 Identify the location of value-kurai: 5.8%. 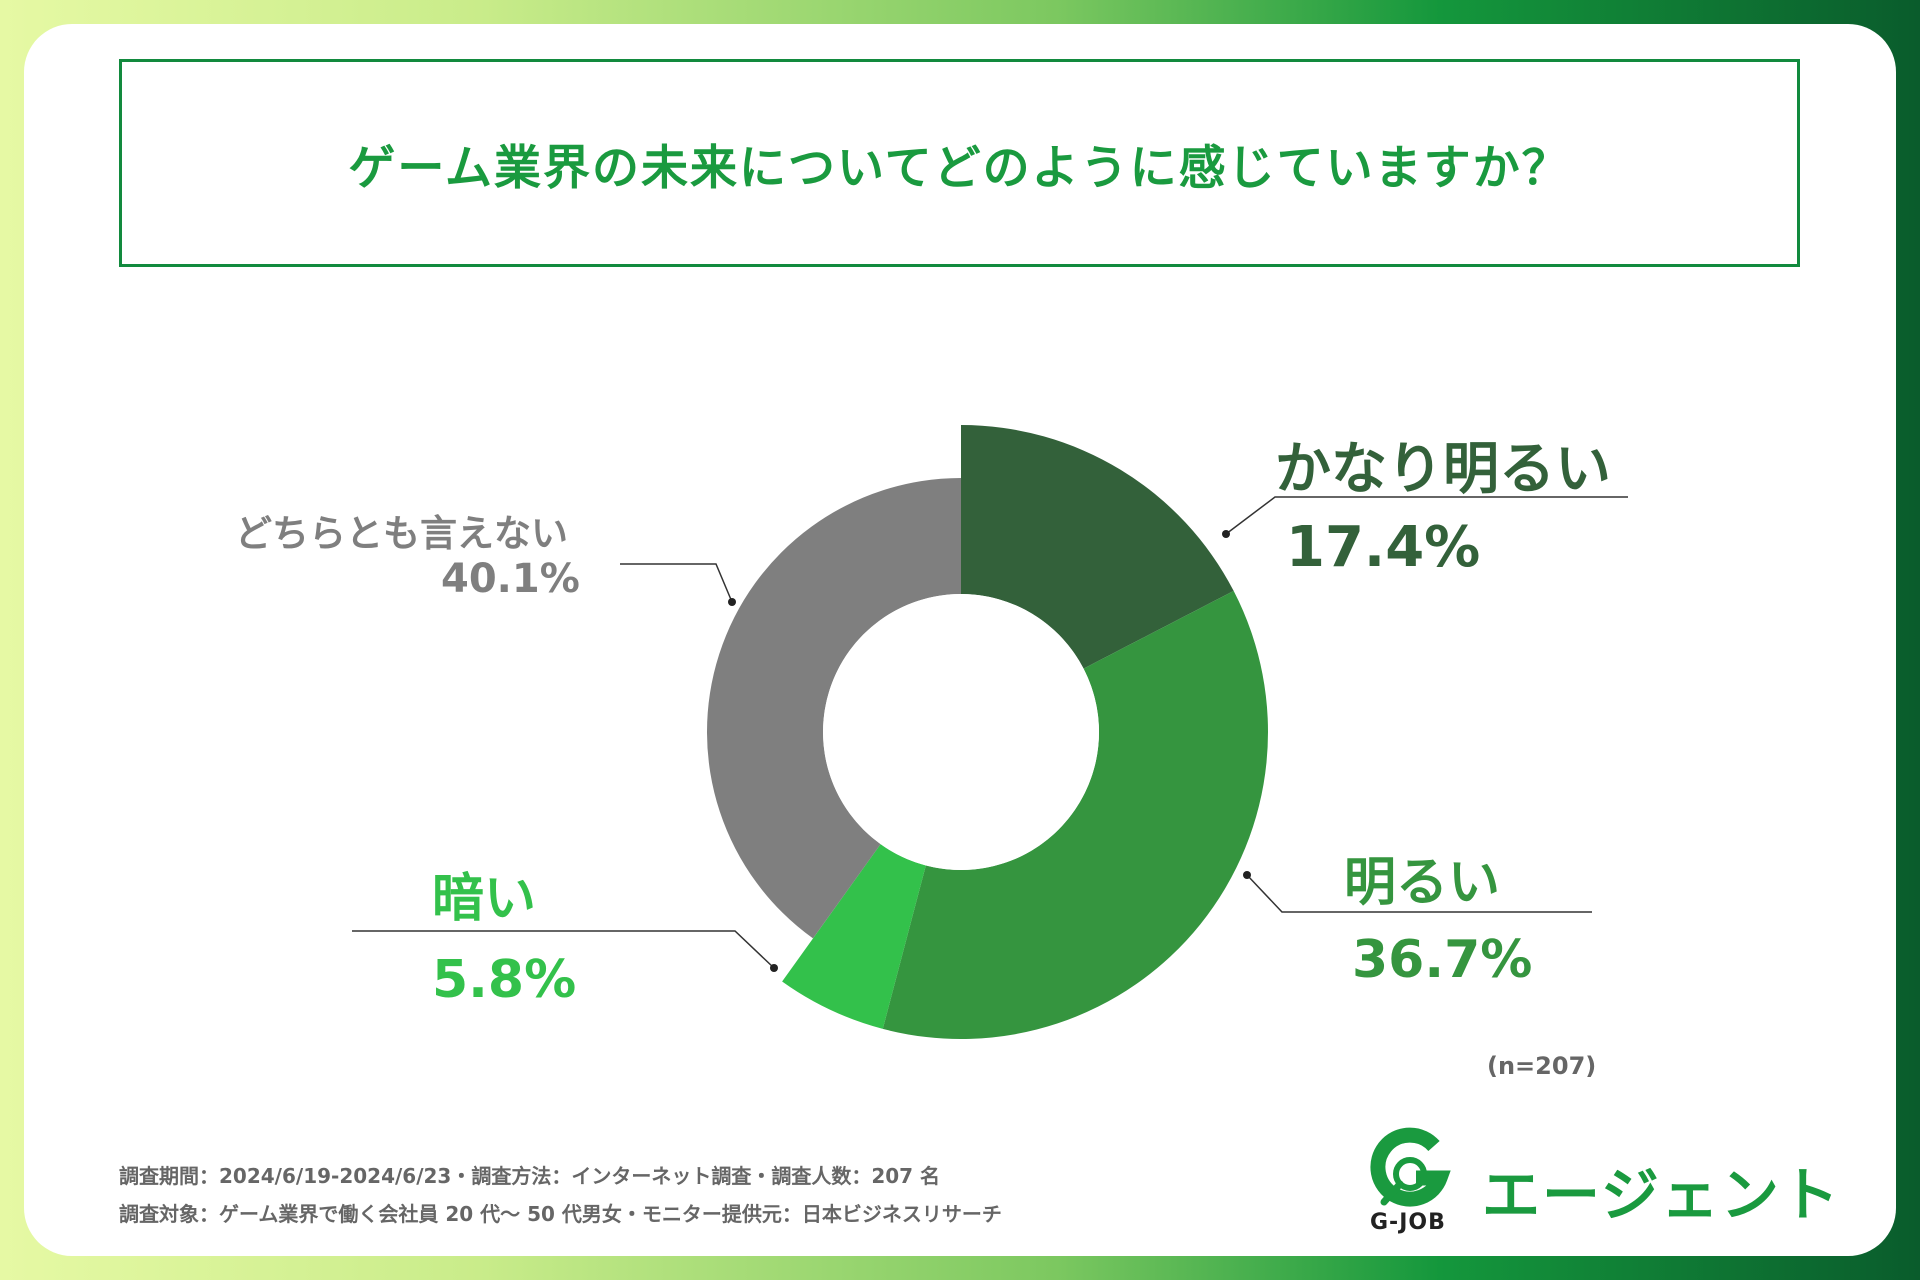
(504, 980).